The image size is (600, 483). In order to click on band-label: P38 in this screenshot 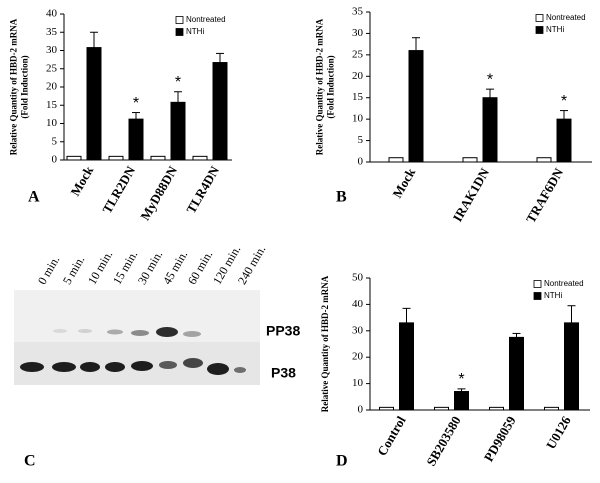, I will do `click(283, 373)`.